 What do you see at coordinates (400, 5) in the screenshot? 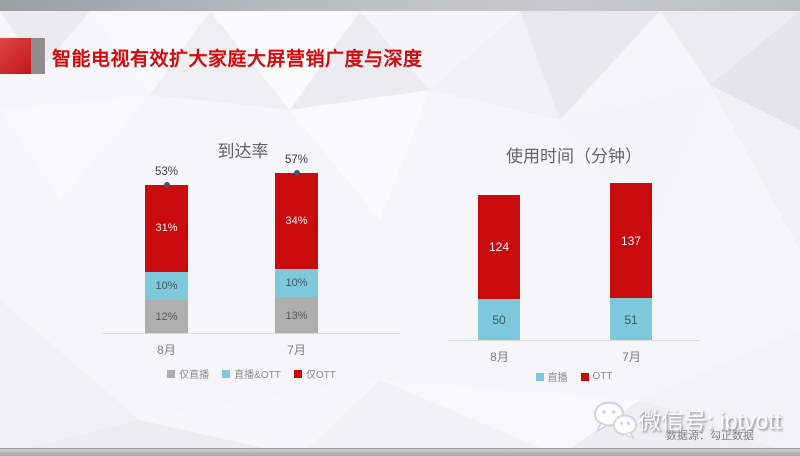
I see `top-strip` at bounding box center [400, 5].